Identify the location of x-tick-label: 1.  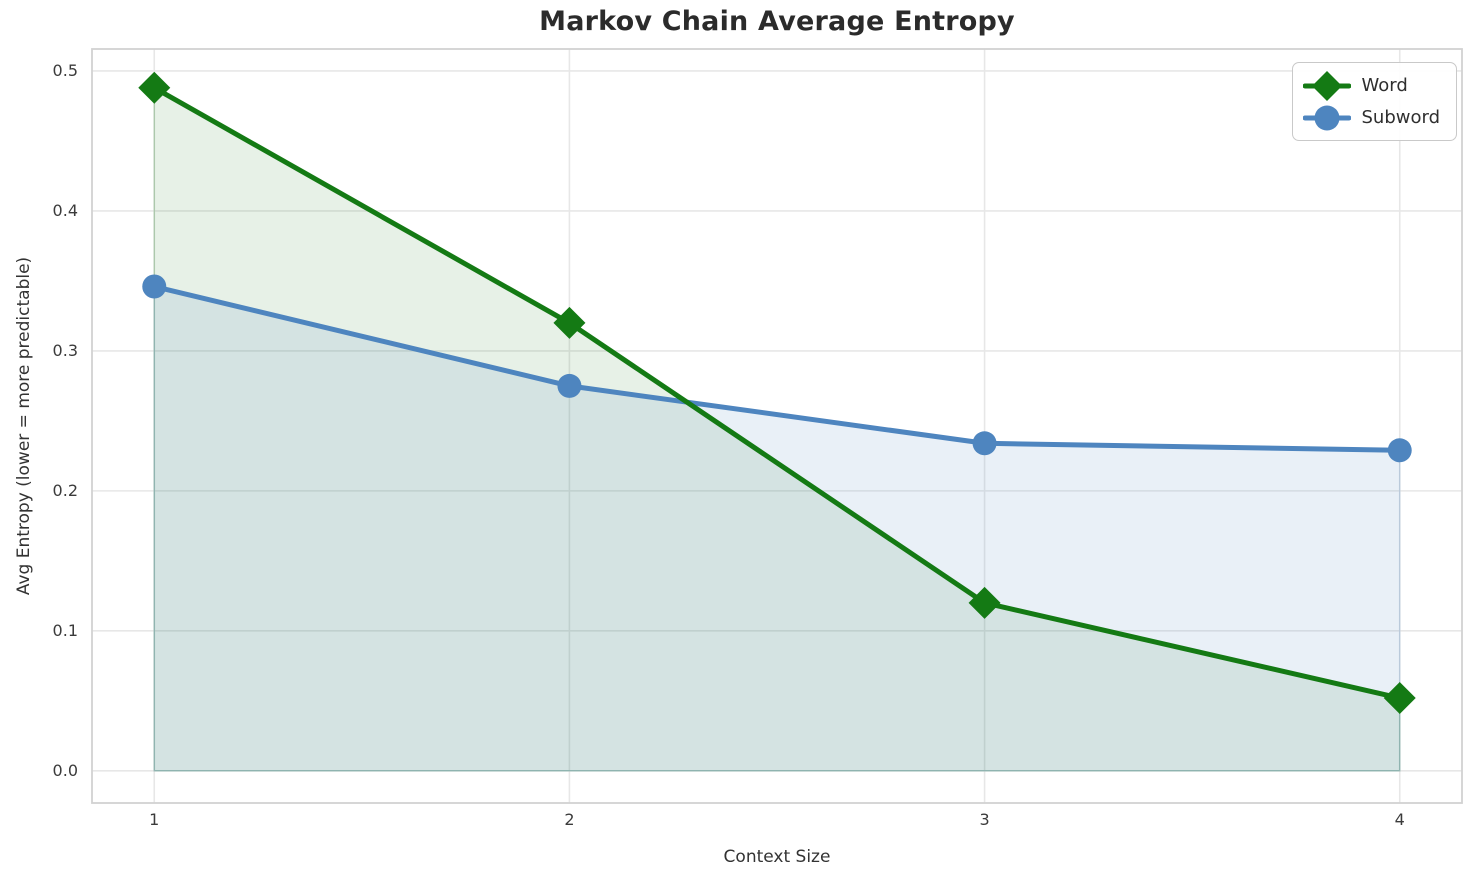
(154, 819).